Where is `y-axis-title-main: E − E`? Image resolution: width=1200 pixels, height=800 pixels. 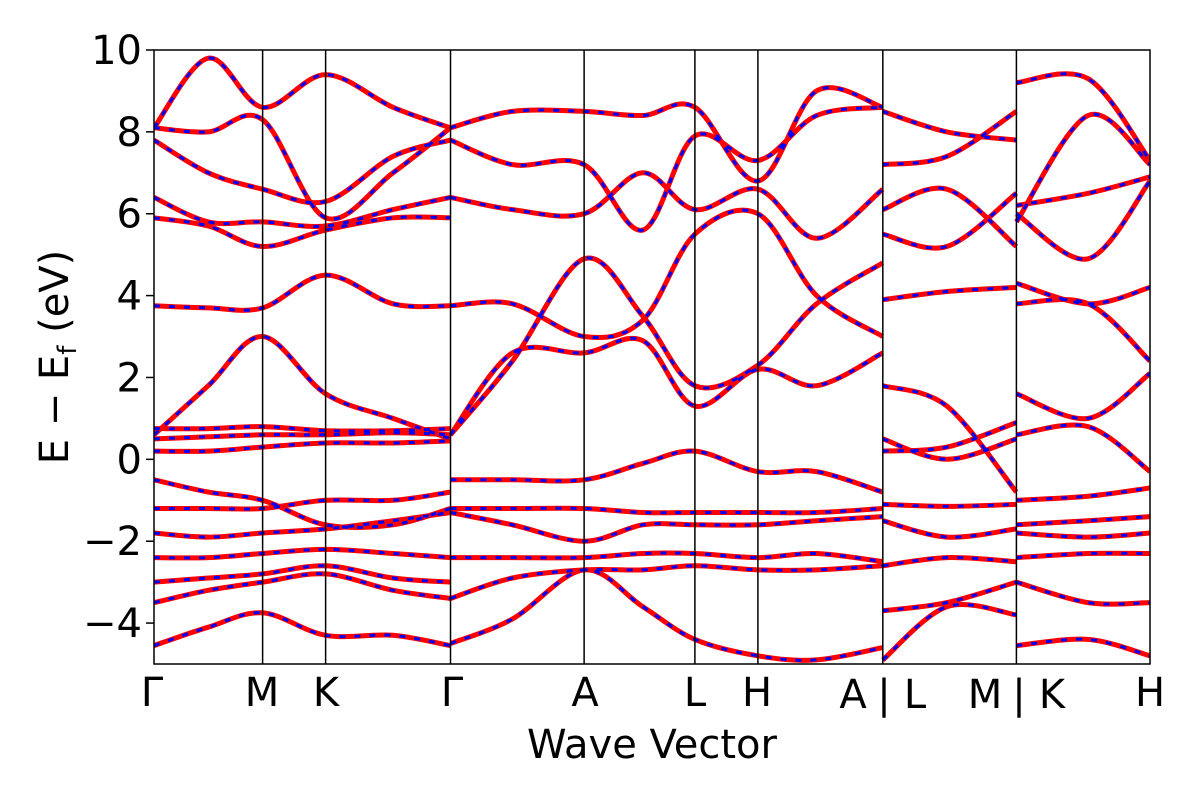 y-axis-title-main: E − E is located at coordinates (55, 410).